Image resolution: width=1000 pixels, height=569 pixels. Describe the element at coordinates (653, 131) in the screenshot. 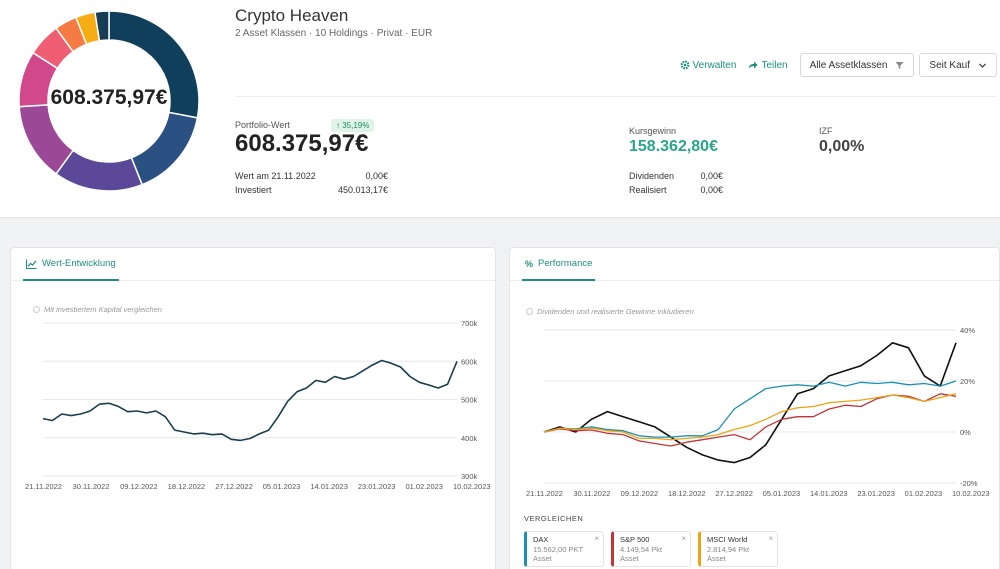

I see `gain-label: Kursgewinn` at that location.